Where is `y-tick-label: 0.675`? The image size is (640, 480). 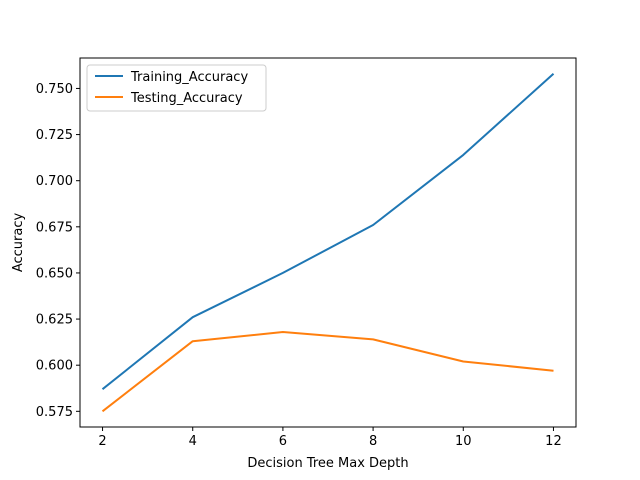 y-tick-label: 0.675 is located at coordinates (54, 227).